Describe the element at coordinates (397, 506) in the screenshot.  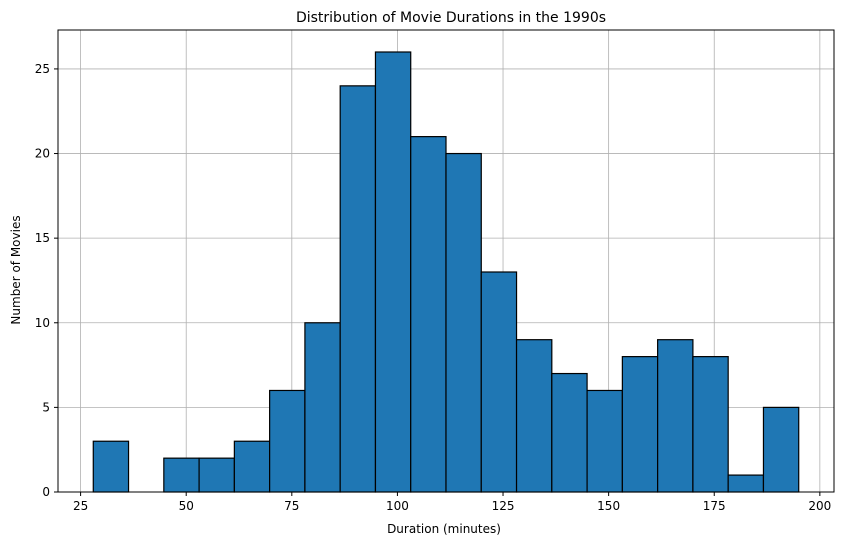
I see `x-tick-label: 100` at that location.